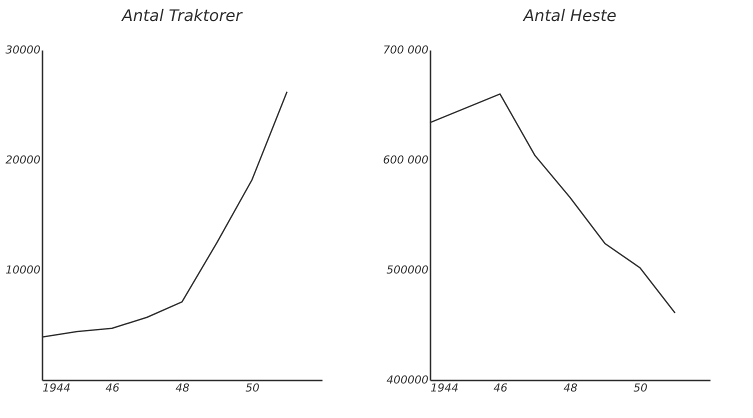 The width and height of the screenshot is (753, 418). Describe the element at coordinates (407, 270) in the screenshot. I see `y-tick-label: 500000` at that location.